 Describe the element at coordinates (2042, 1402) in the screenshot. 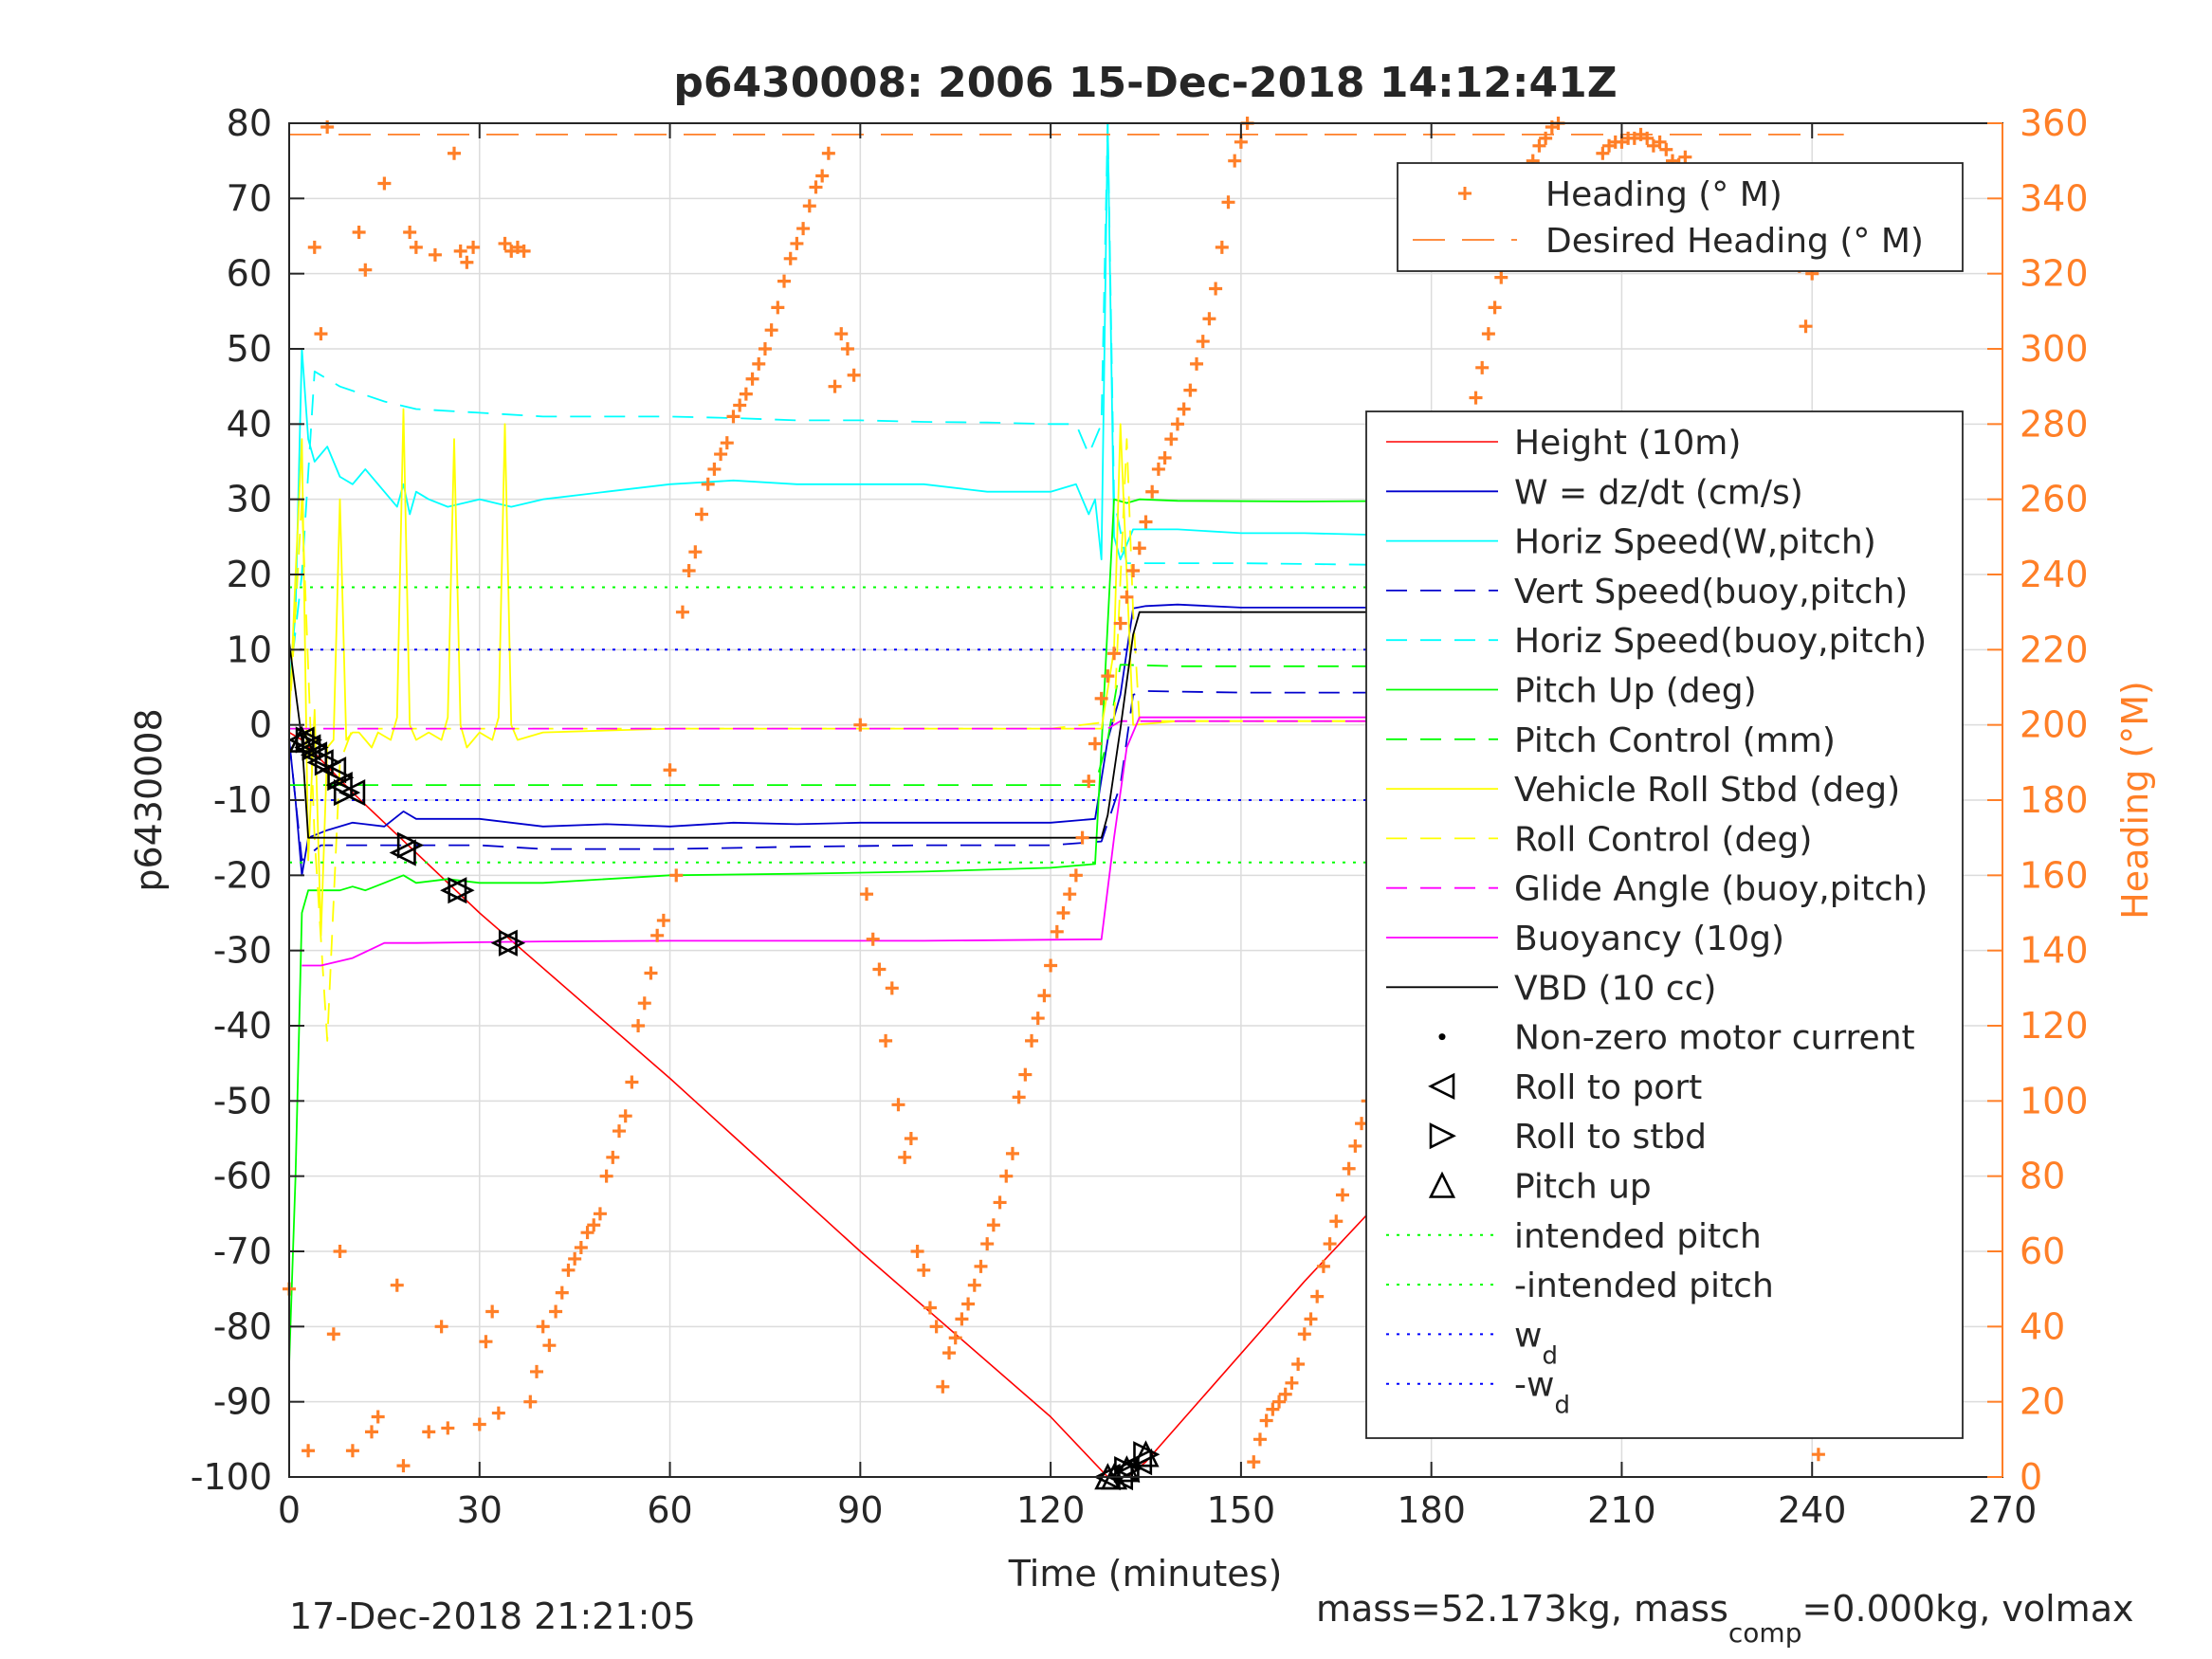

I see `y2-tick-label: 20` at that location.